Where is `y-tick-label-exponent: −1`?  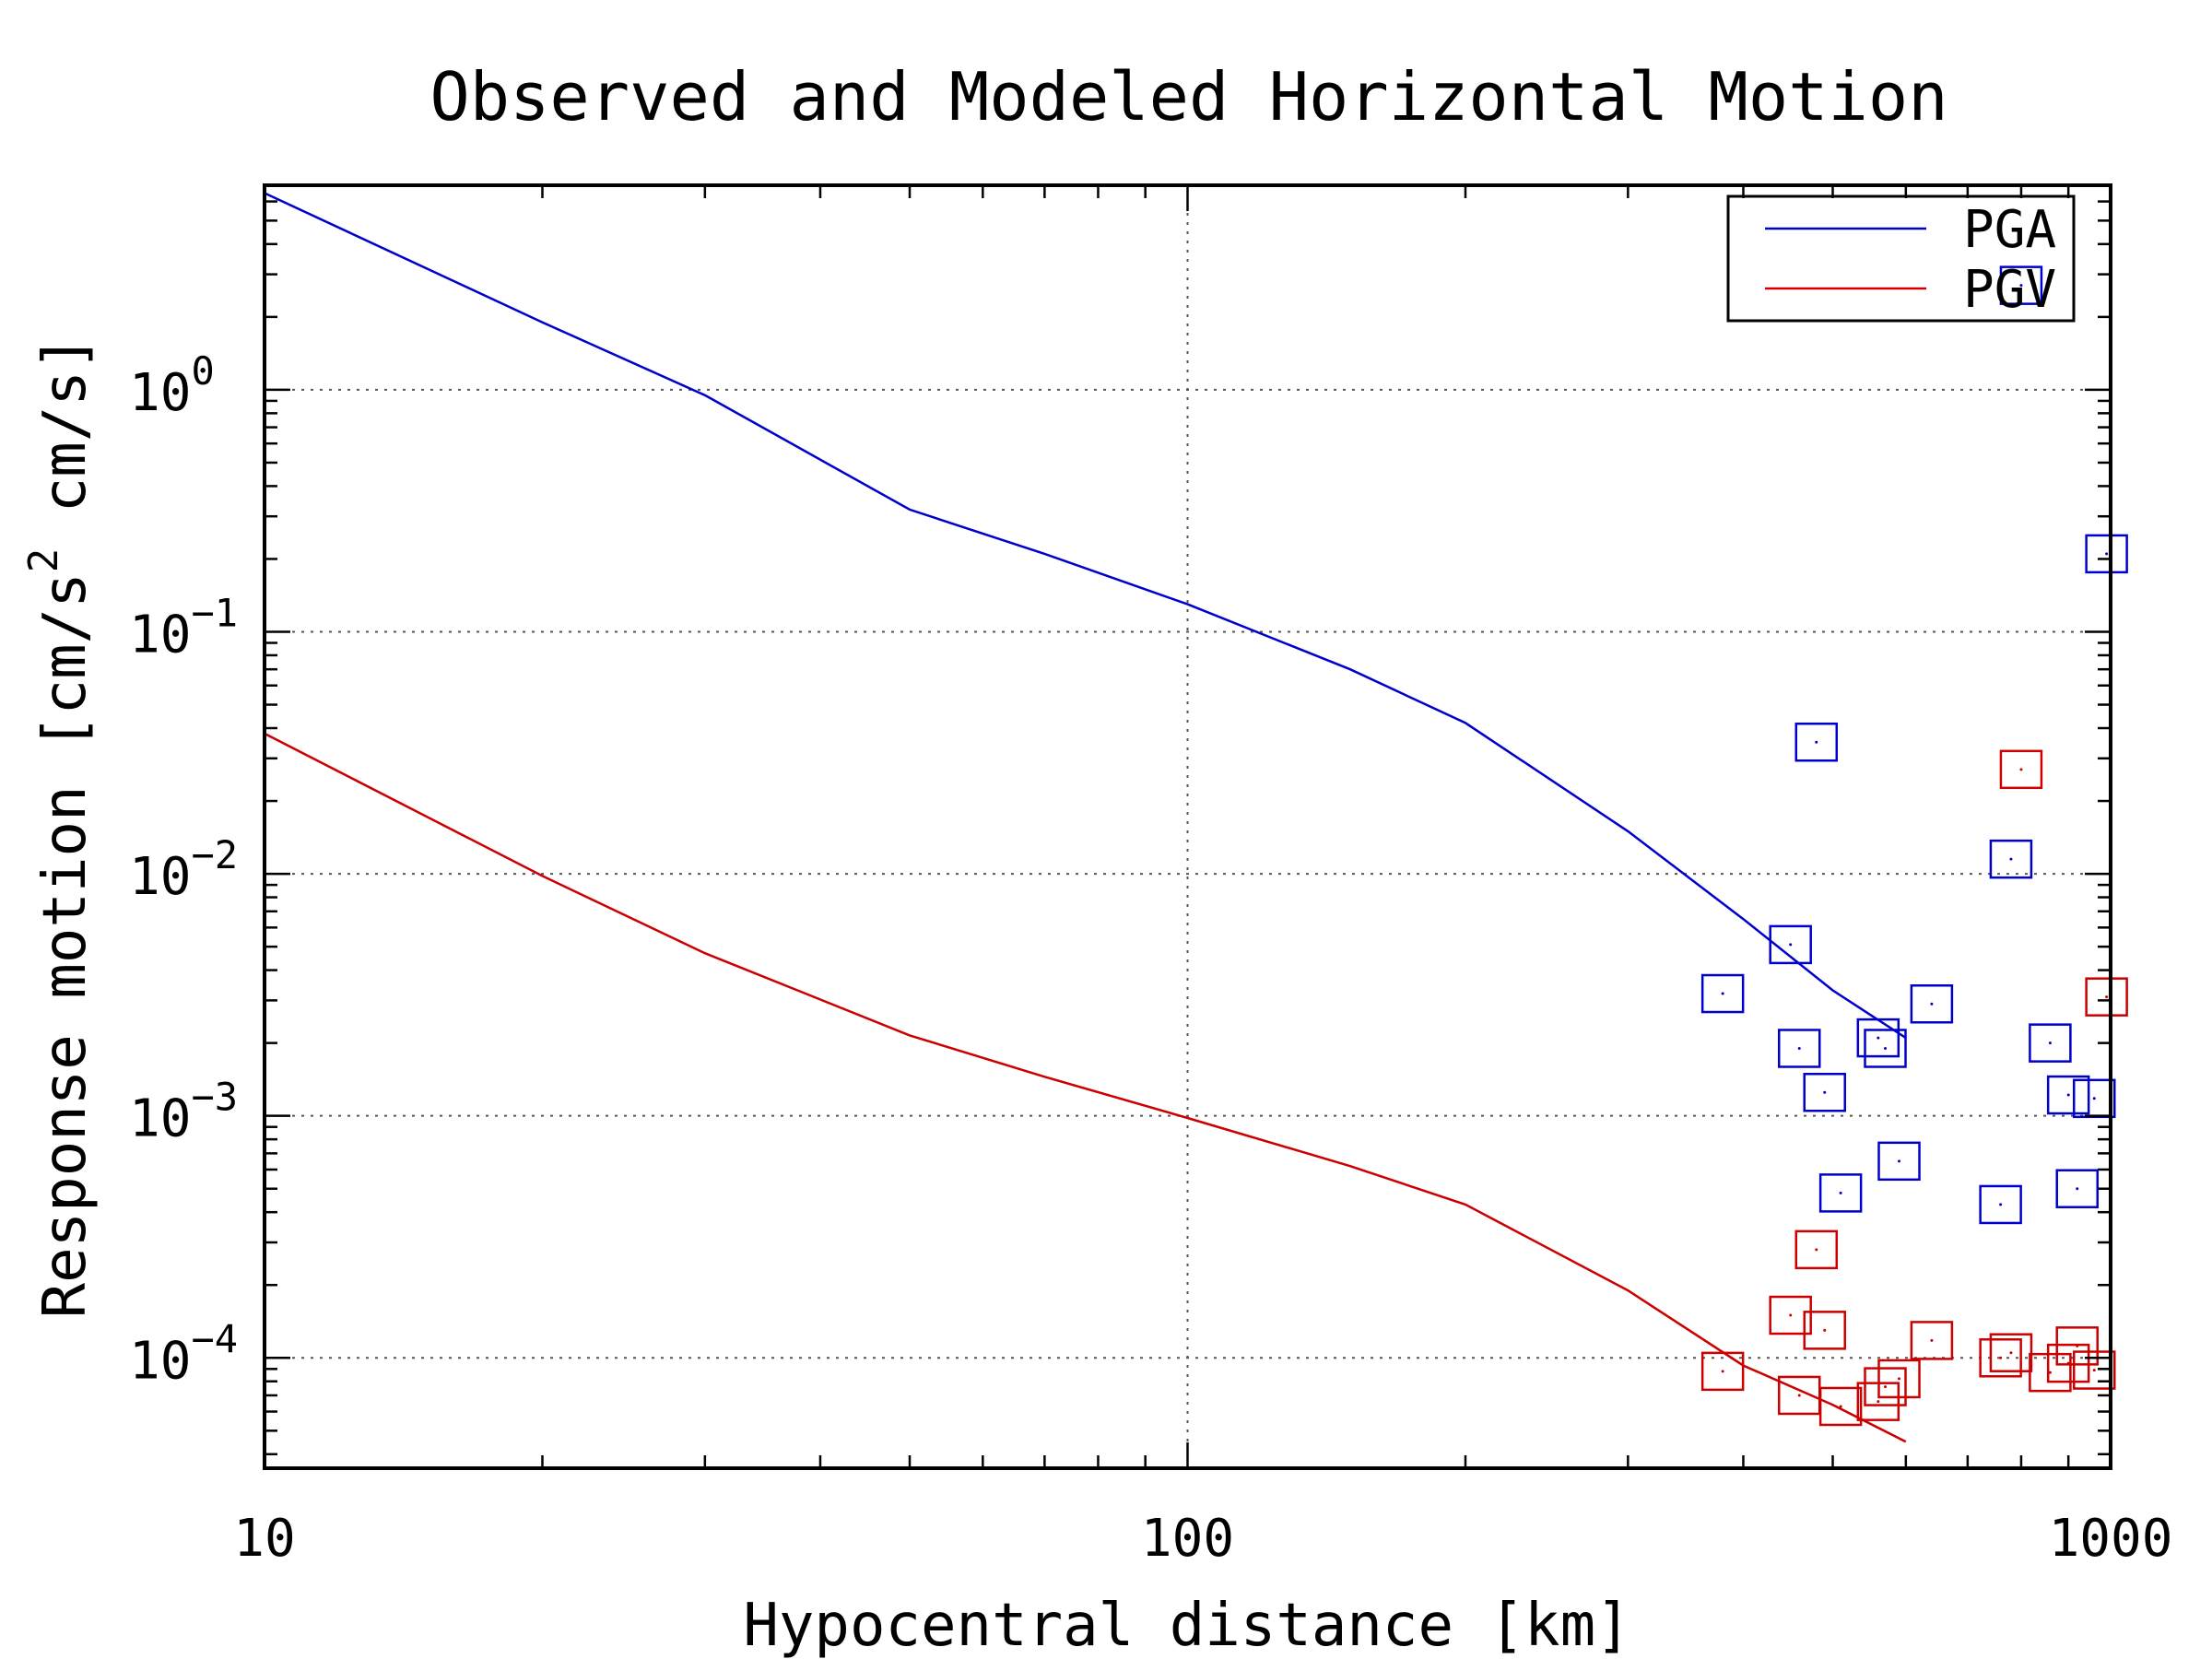
y-tick-label-exponent: −1 is located at coordinates (214, 613).